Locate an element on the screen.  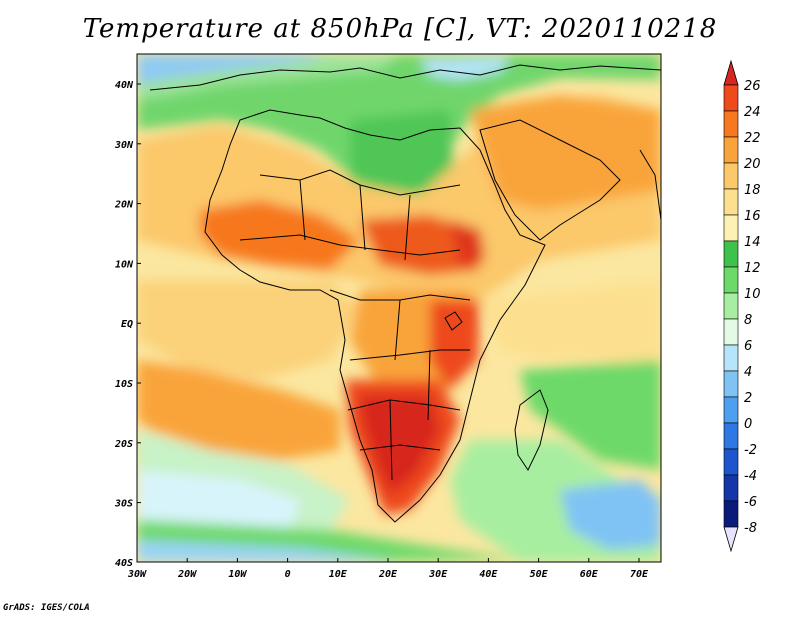
latitude-ticks is located at coordinates (139, 323).